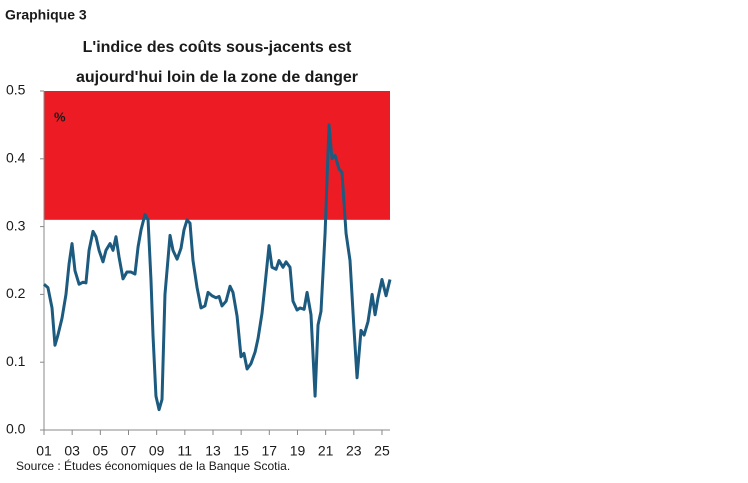 This screenshot has height=483, width=748. What do you see at coordinates (16, 225) in the screenshot?
I see `y-tick-label: 0.3` at bounding box center [16, 225].